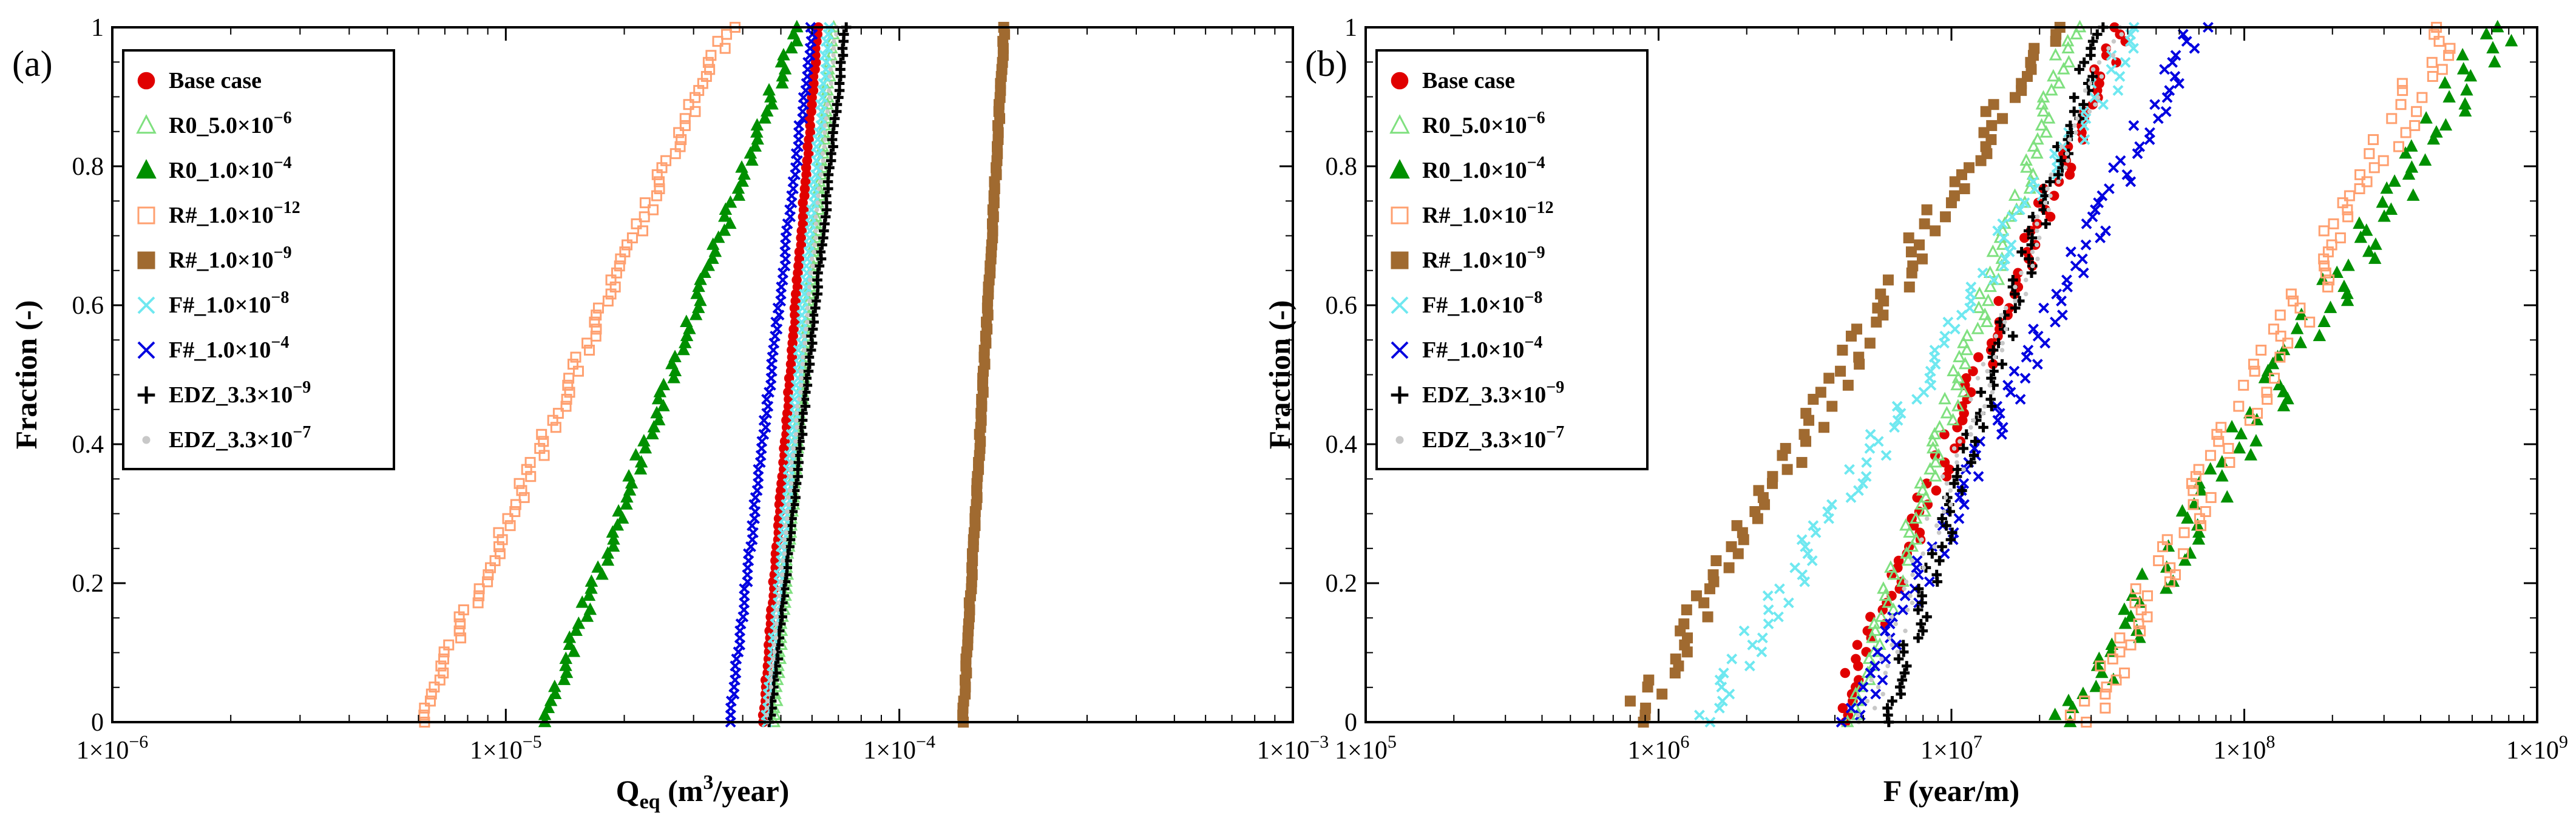  Describe the element at coordinates (1493, 393) in the screenshot. I see `legend-entry-label: EDZ_3.3×10−9` at that location.